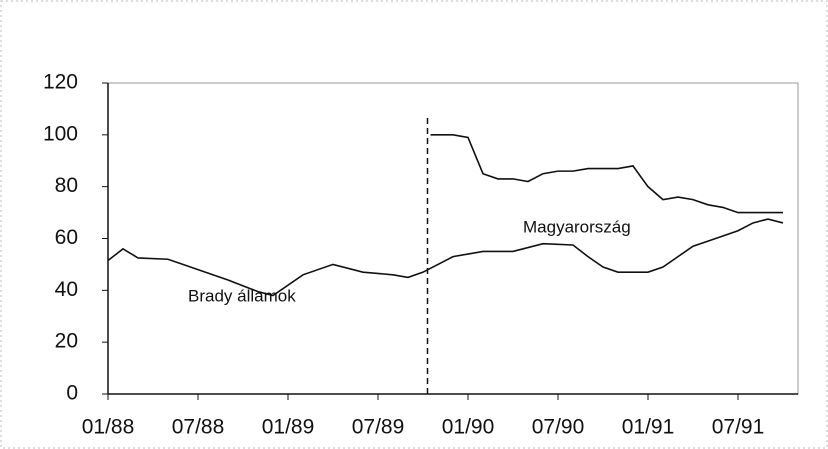  Describe the element at coordinates (72, 393) in the screenshot. I see `y-tick-label: 0` at that location.